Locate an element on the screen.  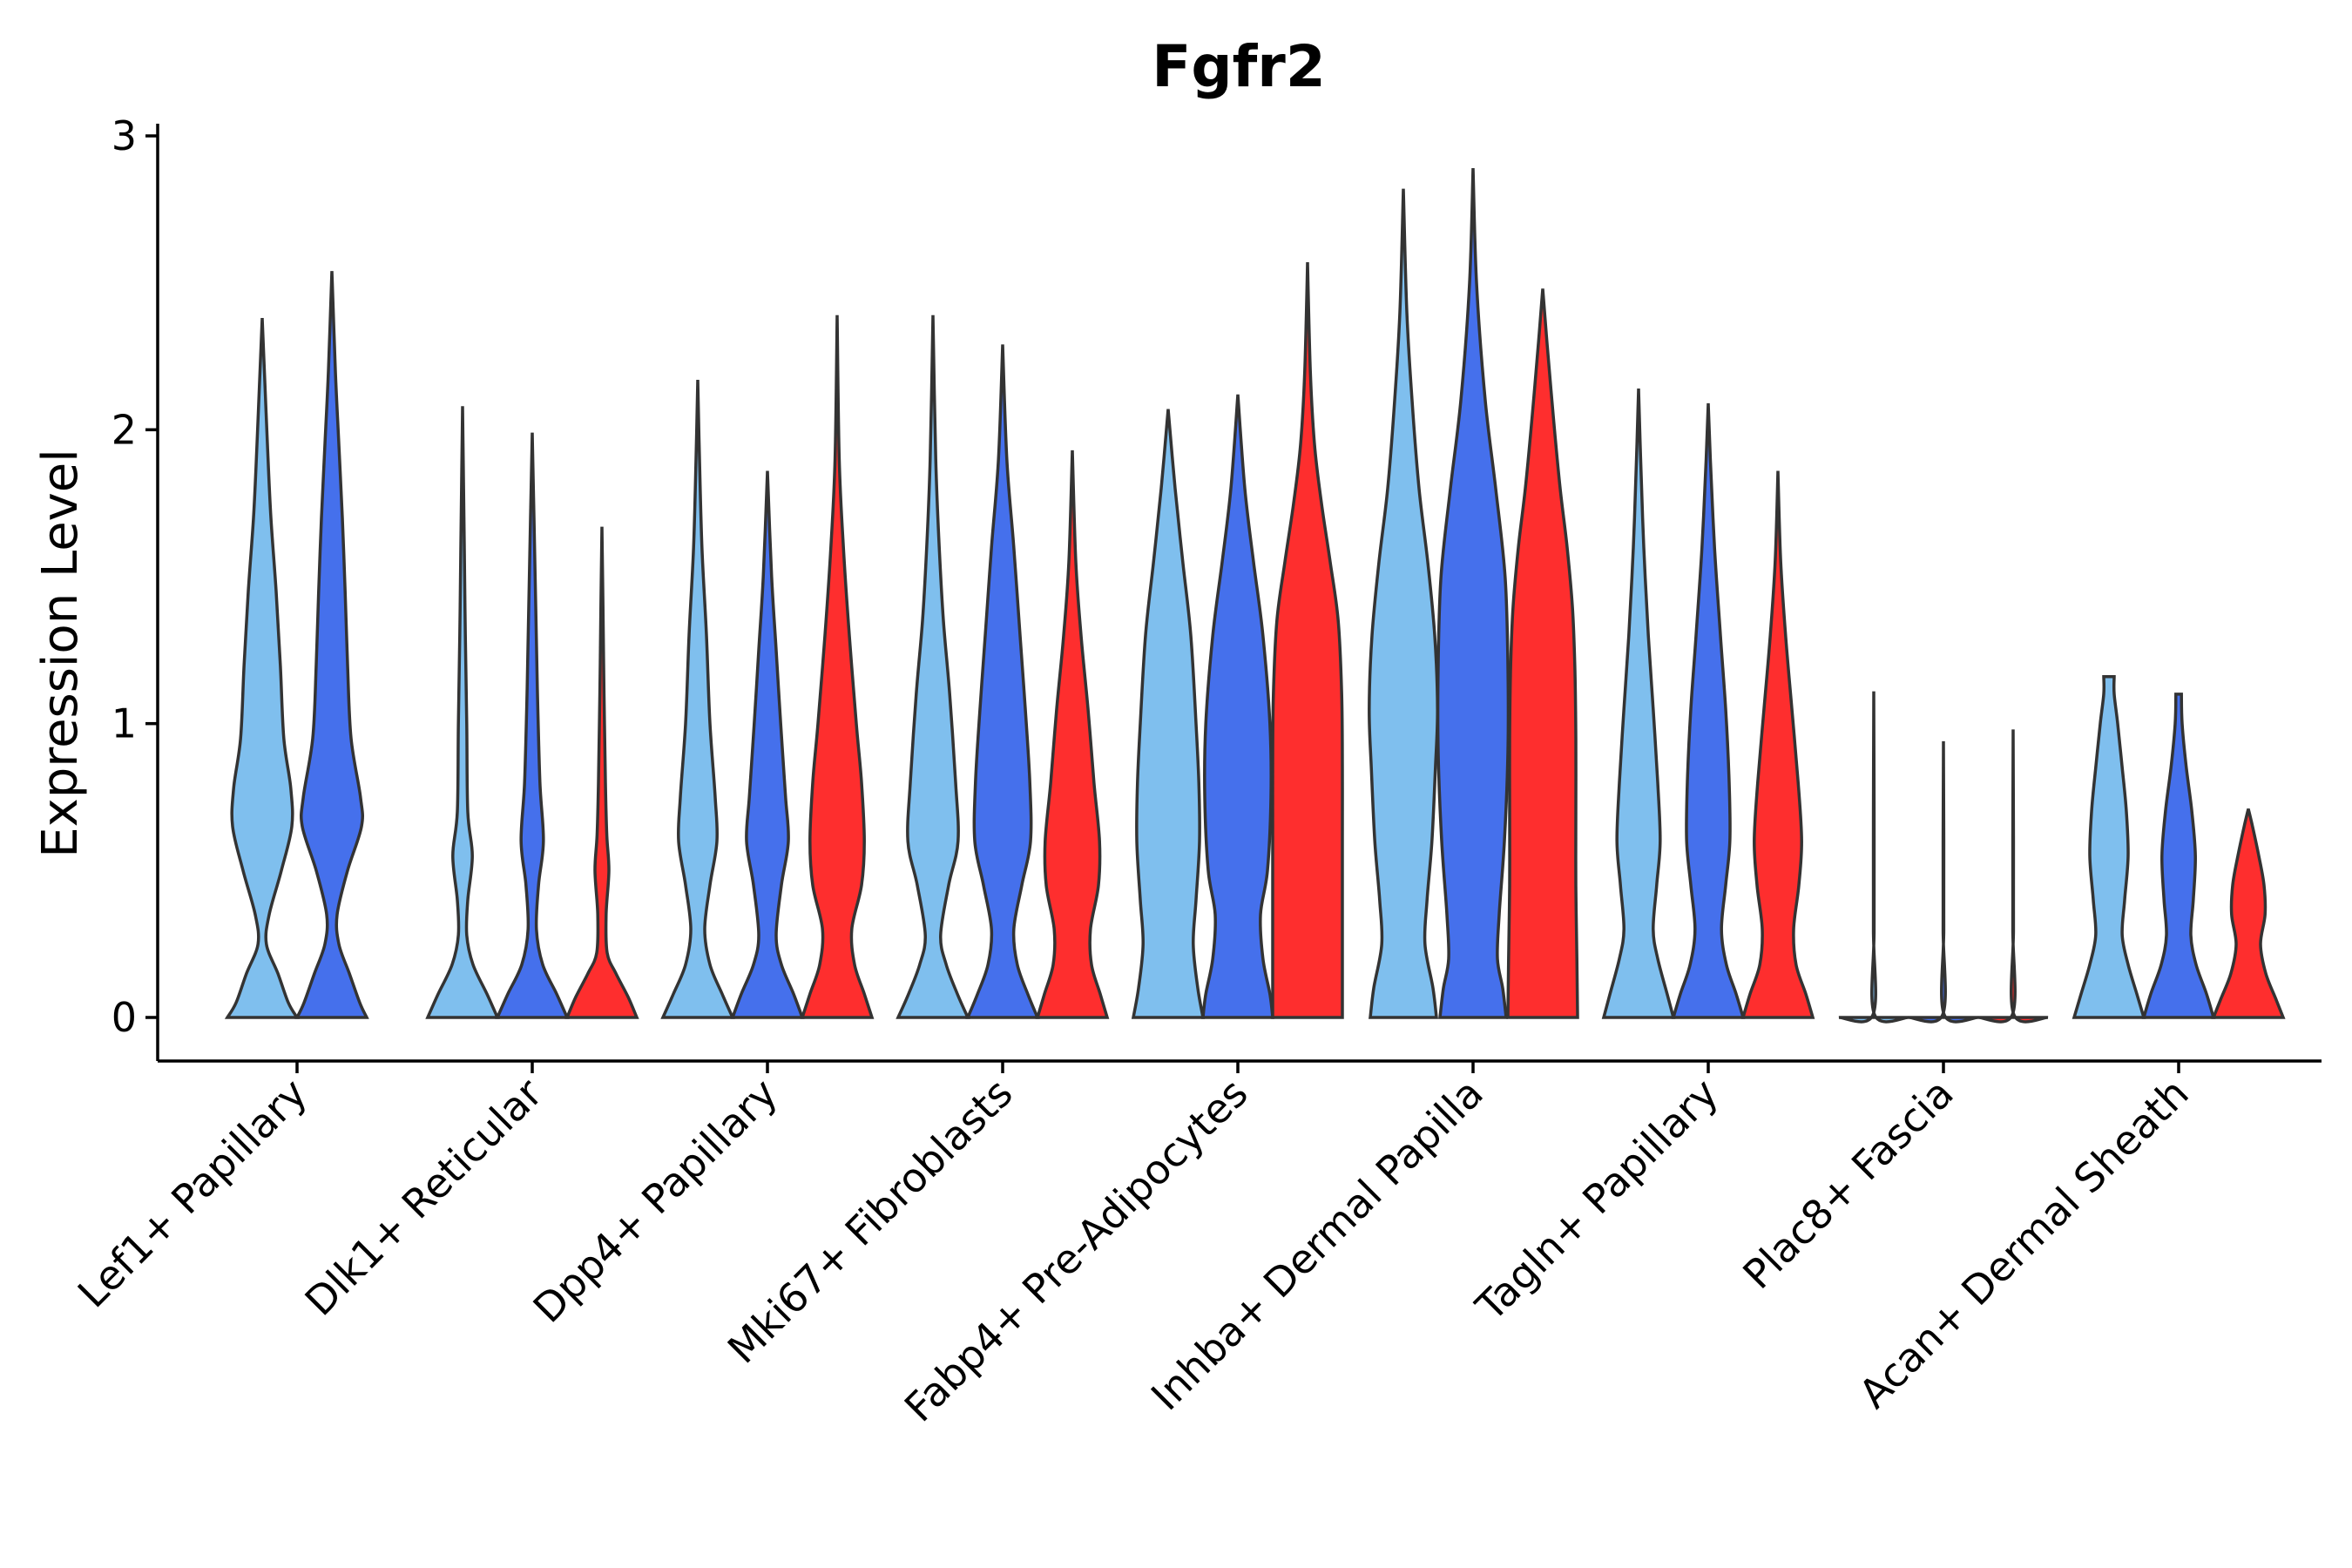
x-tick-label: Plac8+ Fascia is located at coordinates (1848, 1184).